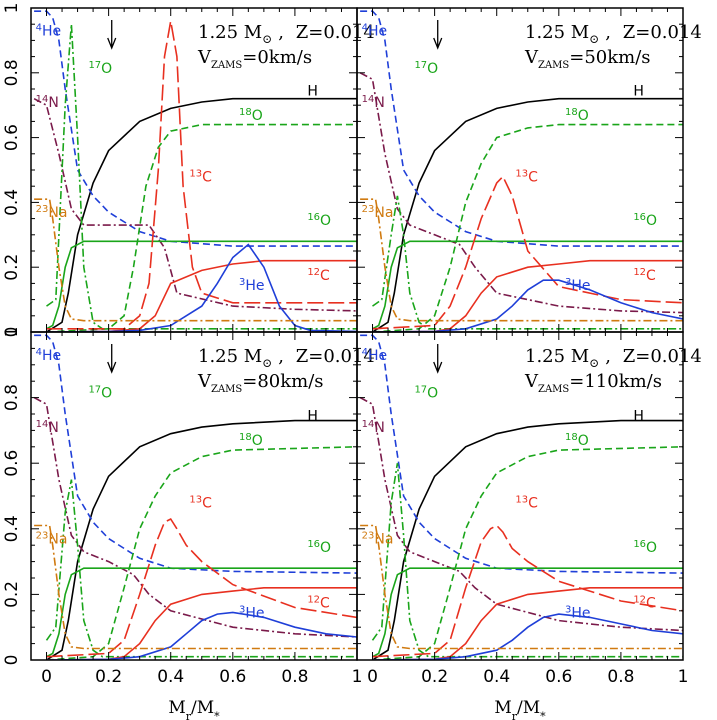 The width and height of the screenshot is (717, 720). Describe the element at coordinates (357, 677) in the screenshot. I see `x-tick-label: 1` at that location.